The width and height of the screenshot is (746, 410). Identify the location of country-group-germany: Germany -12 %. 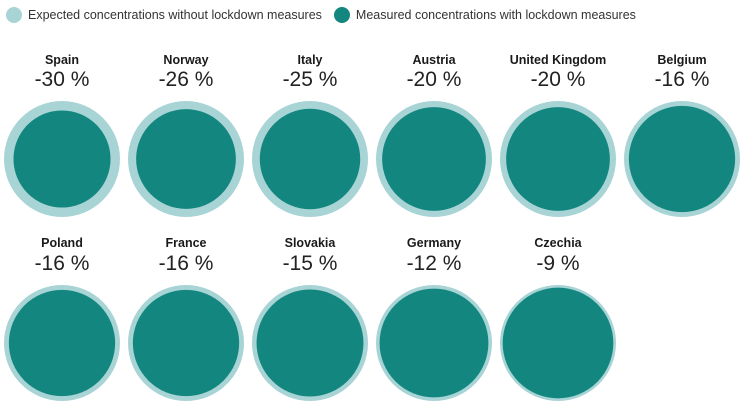
(434, 318).